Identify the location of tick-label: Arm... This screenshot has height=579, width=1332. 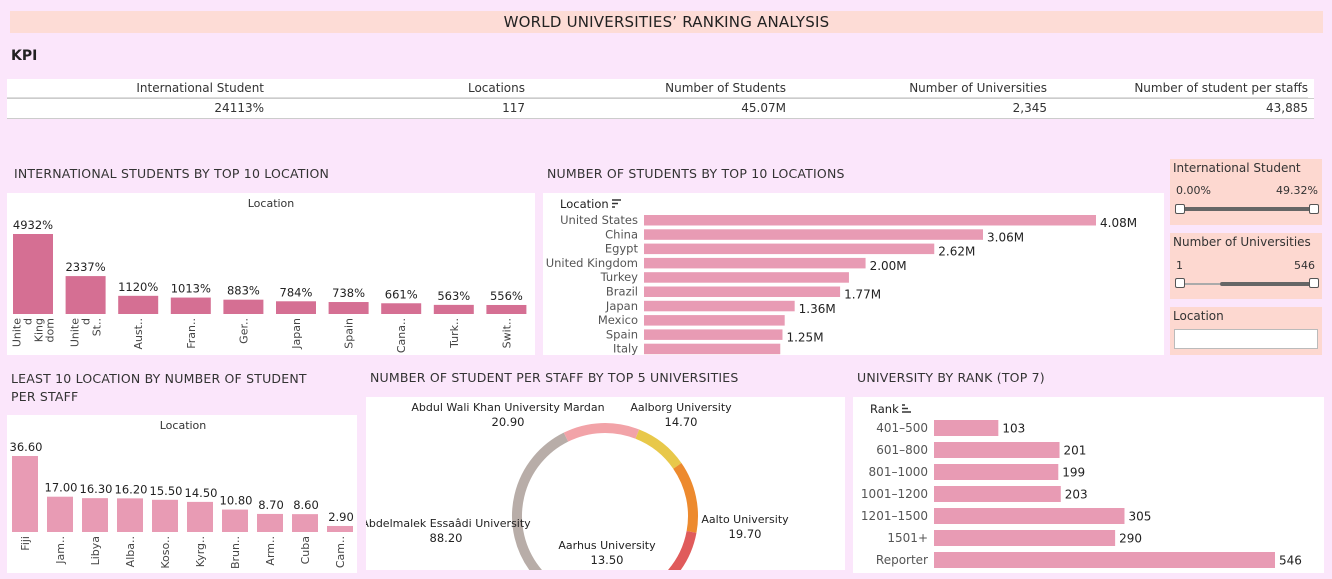
(270, 551).